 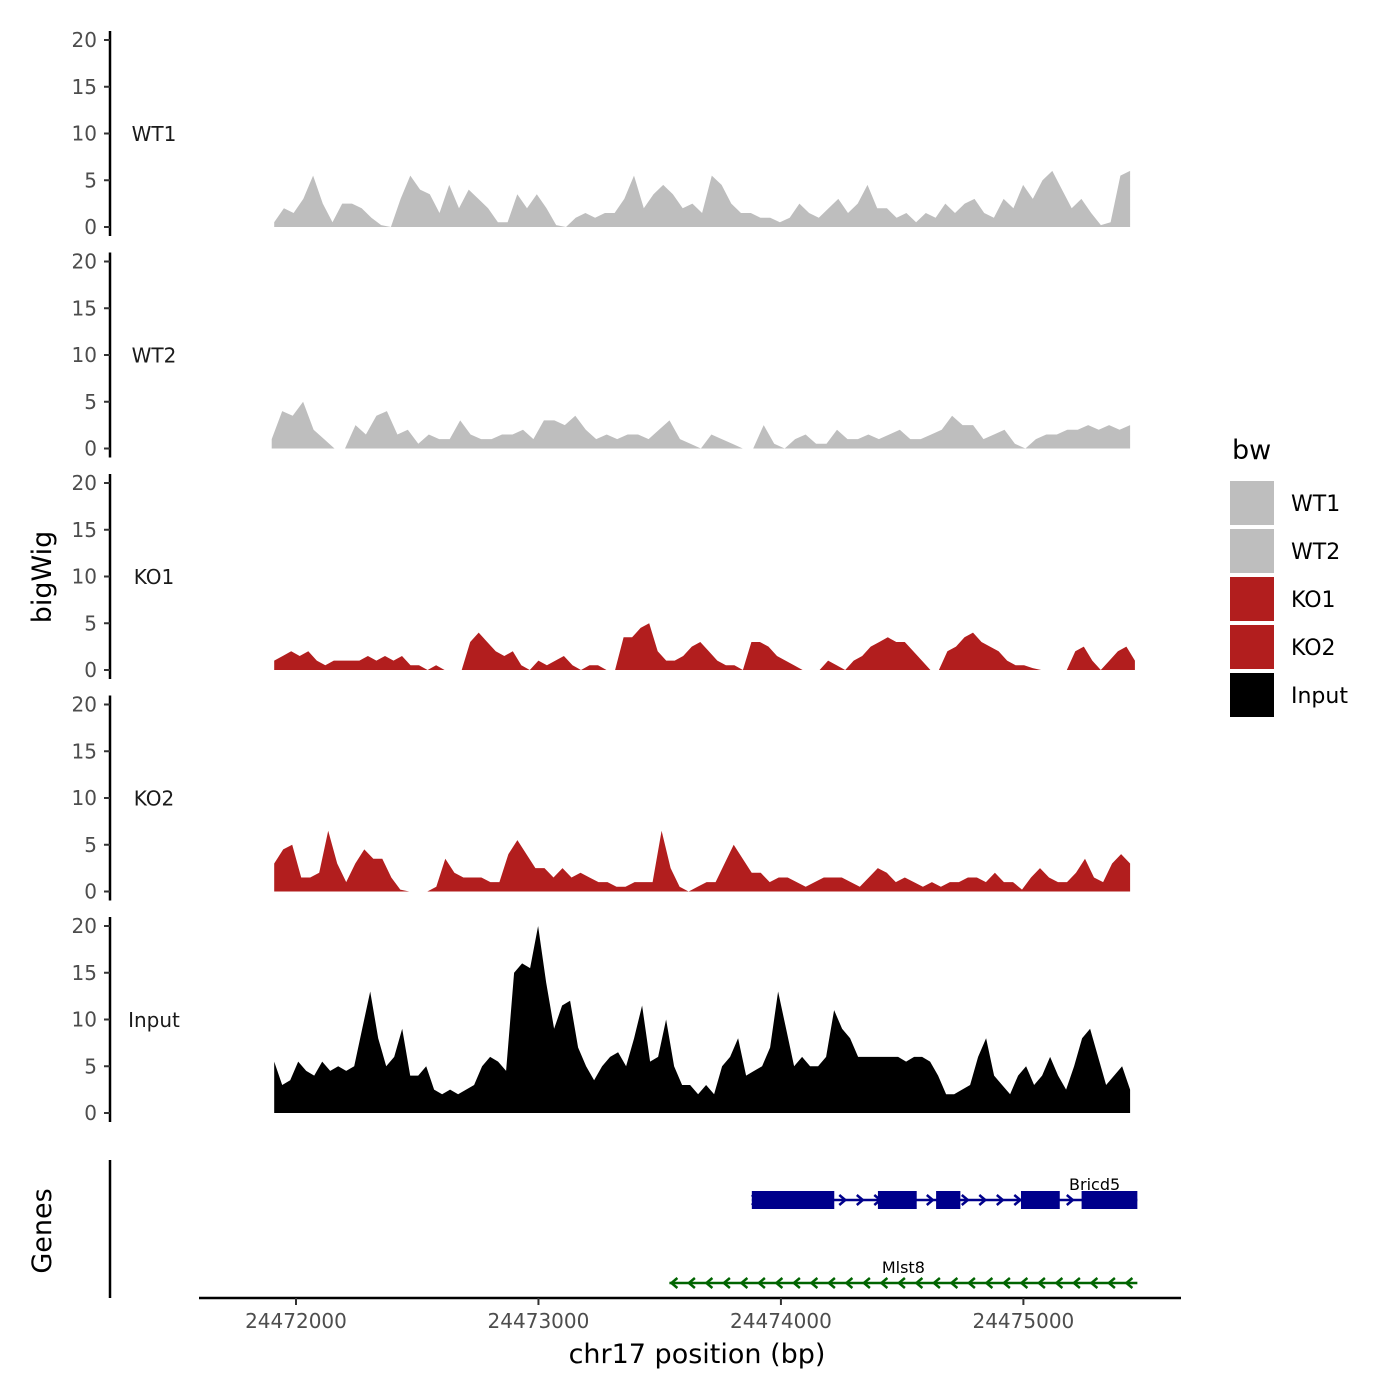 What do you see at coordinates (781, 1321) in the screenshot?
I see `x-tick-label: 24474000` at bounding box center [781, 1321].